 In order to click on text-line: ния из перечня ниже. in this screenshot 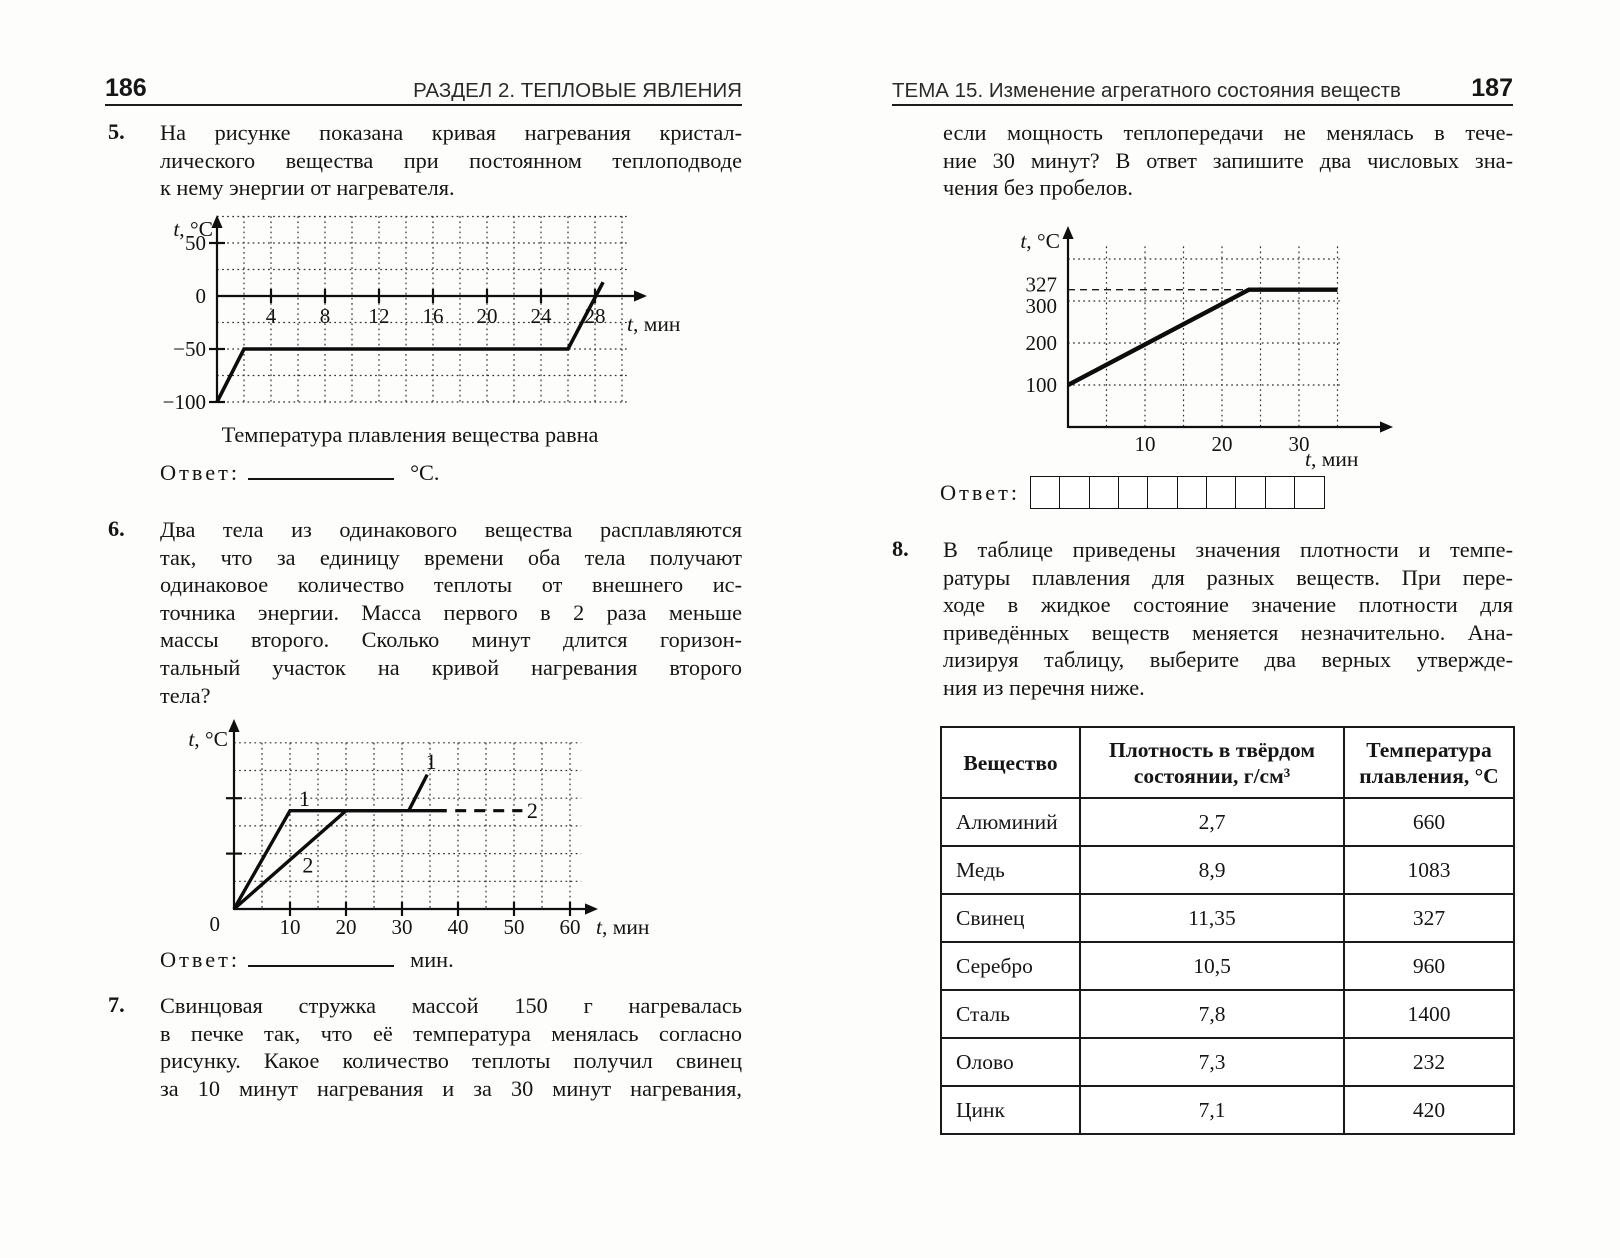, I will do `click(1044, 687)`.